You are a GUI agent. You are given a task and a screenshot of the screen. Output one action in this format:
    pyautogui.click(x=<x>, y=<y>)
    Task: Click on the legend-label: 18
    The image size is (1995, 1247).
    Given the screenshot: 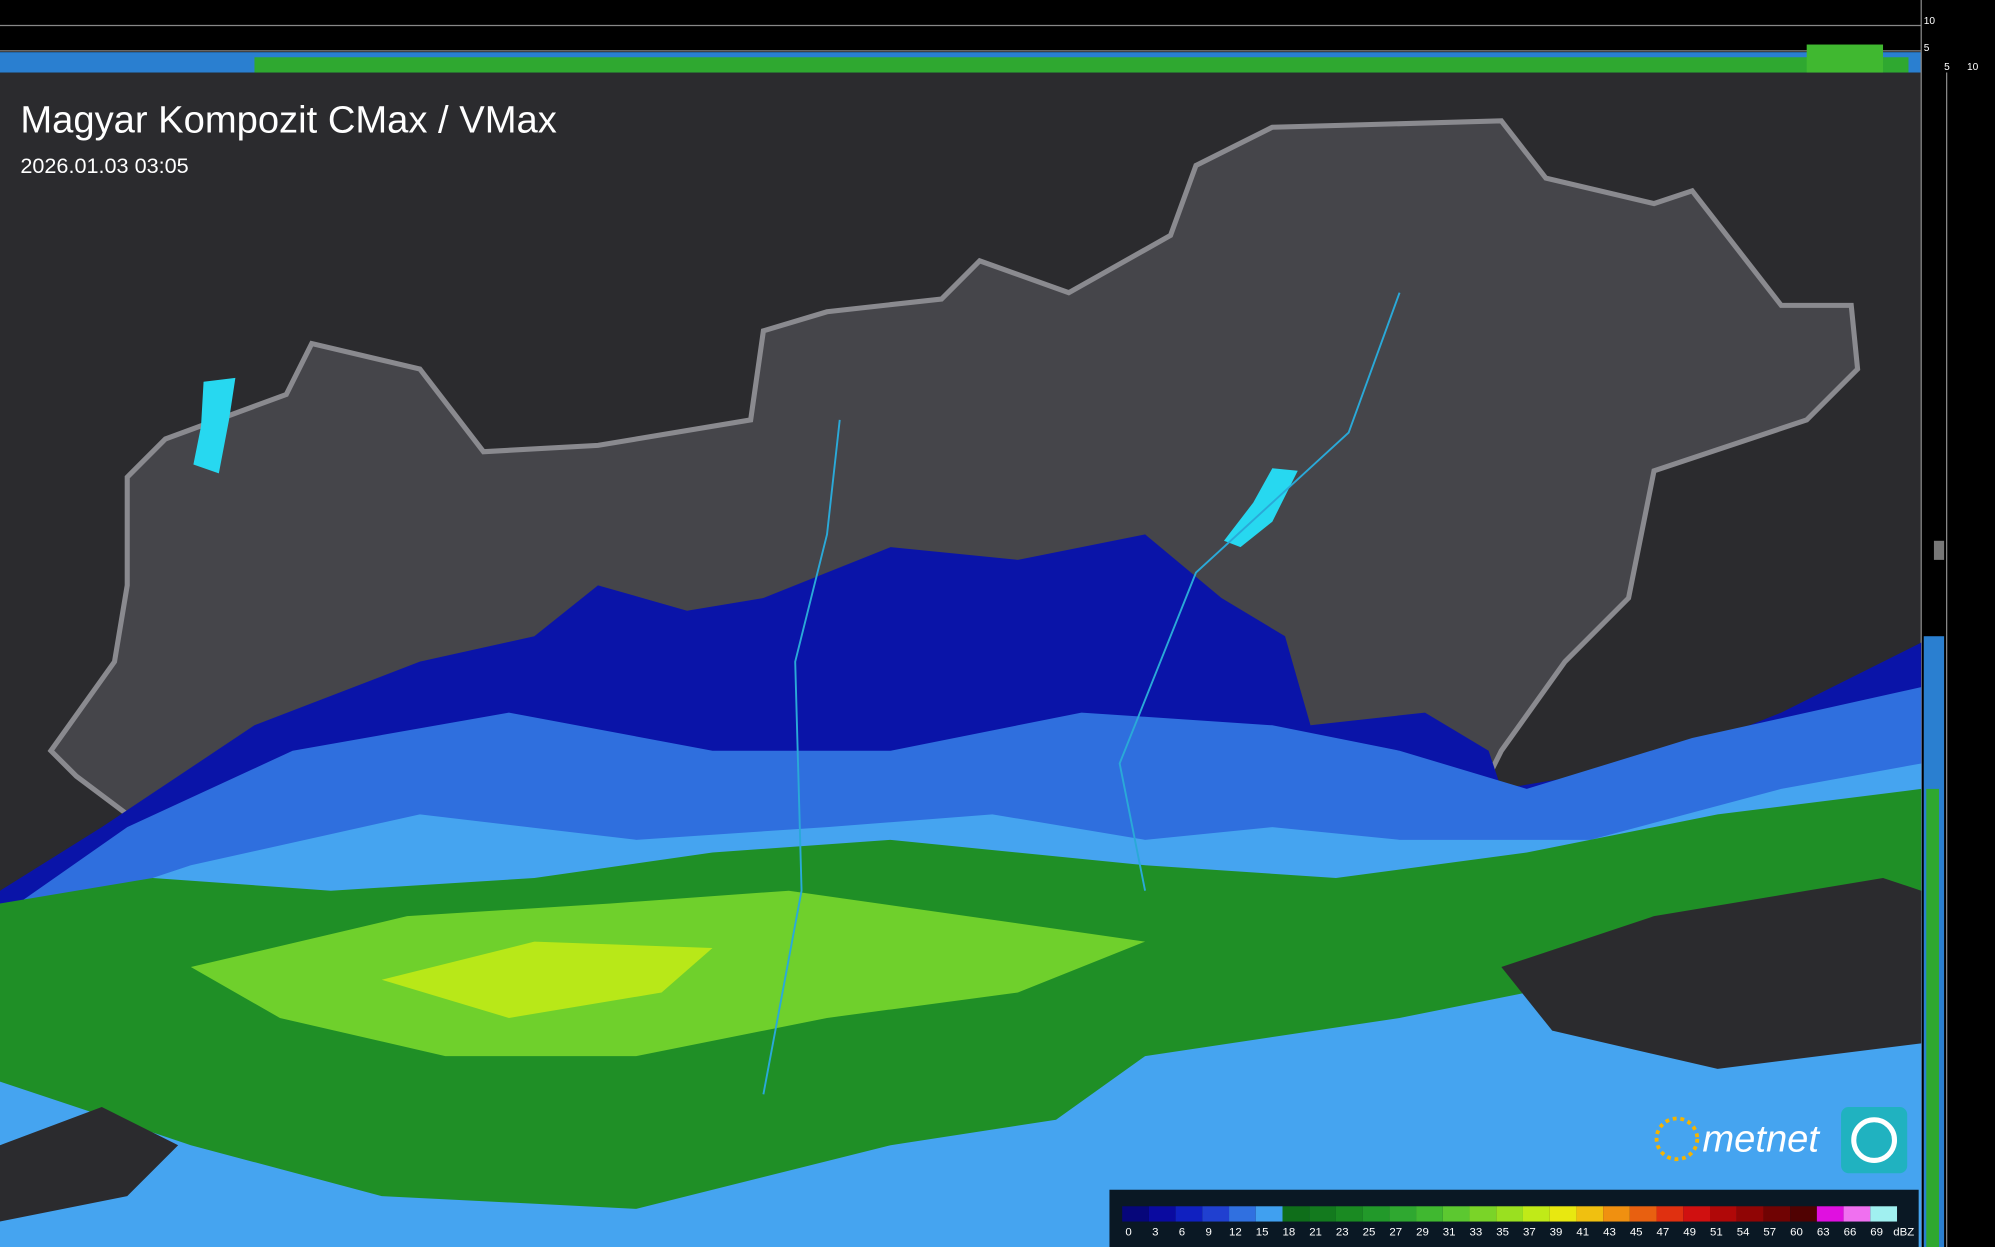 What is the action you would take?
    pyautogui.click(x=1288, y=1233)
    